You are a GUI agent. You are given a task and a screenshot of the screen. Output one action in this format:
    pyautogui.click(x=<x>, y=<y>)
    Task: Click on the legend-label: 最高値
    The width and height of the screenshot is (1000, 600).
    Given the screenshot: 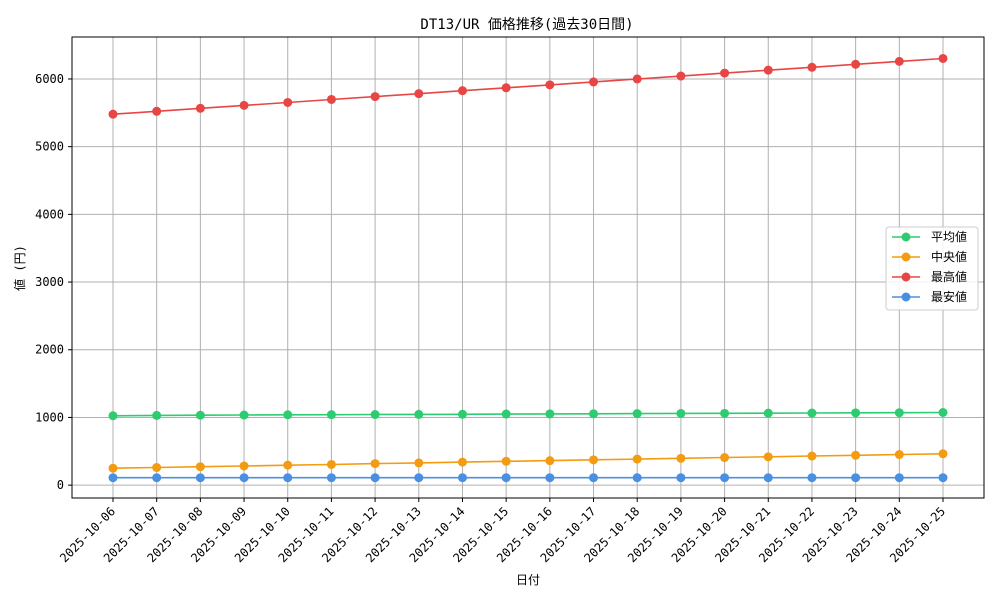 What is the action you would take?
    pyautogui.click(x=949, y=276)
    